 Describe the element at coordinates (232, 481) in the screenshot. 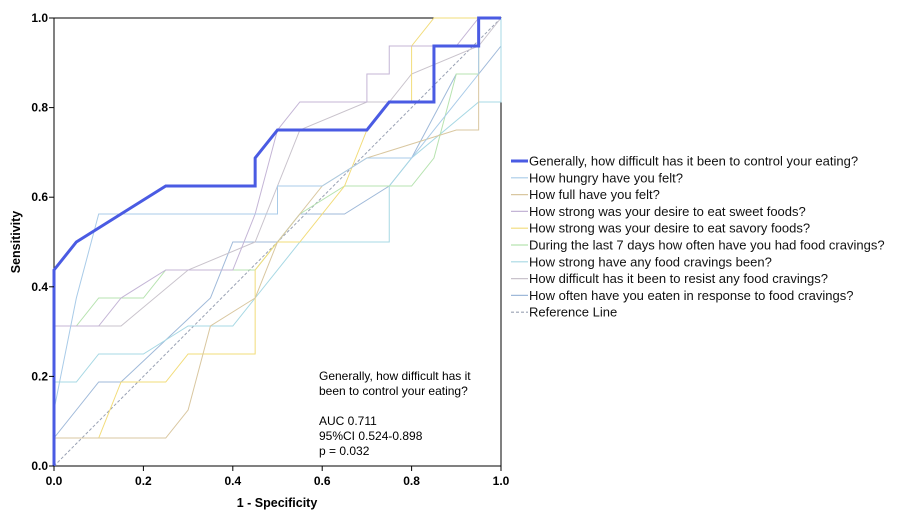

I see `x-tick-label: 0.4` at that location.